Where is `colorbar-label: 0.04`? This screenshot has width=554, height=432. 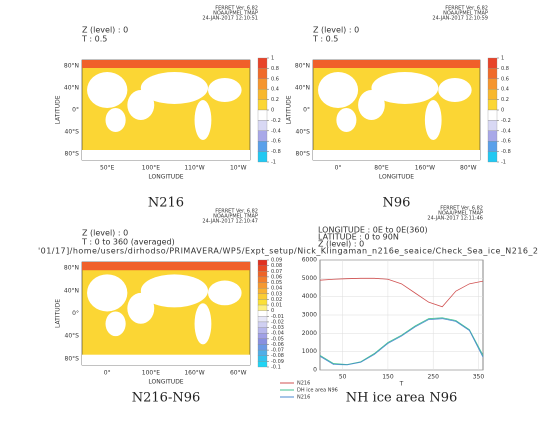 colorbar-label: 0.04 is located at coordinates (276, 289).